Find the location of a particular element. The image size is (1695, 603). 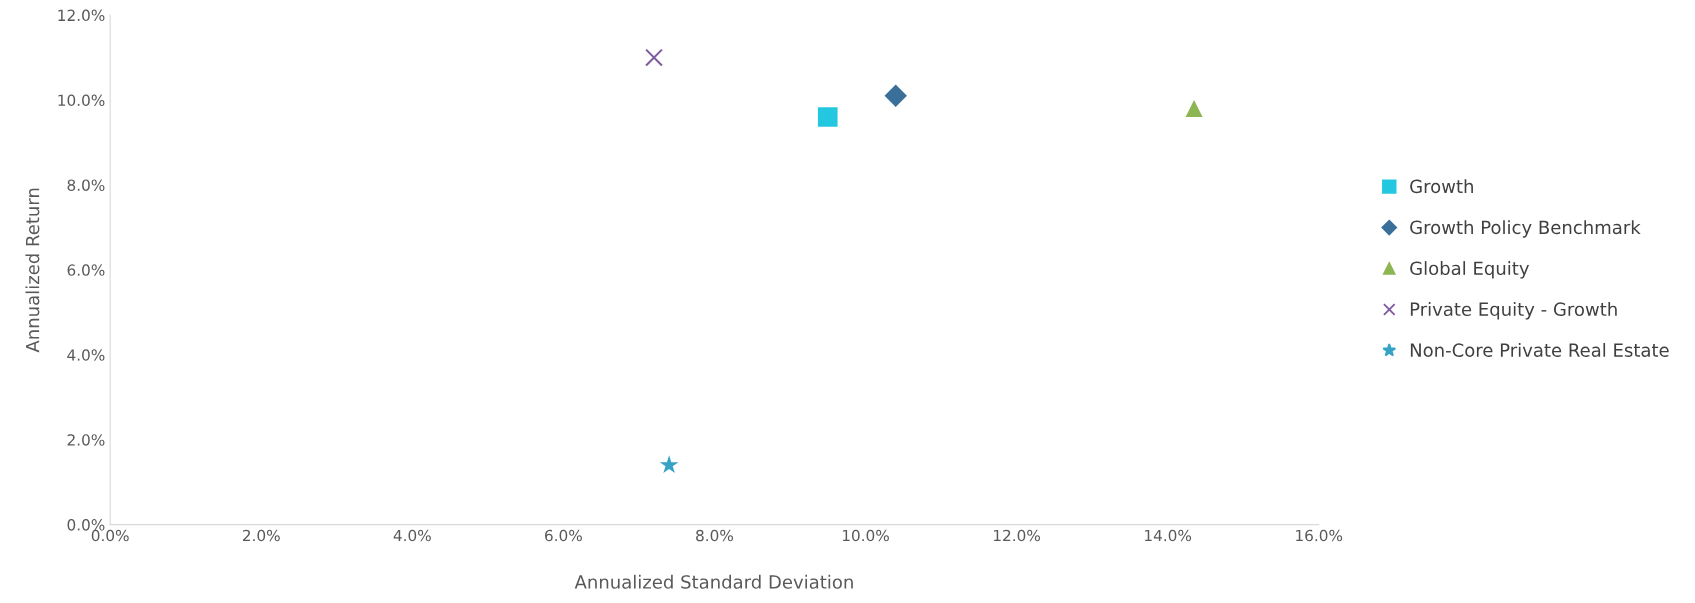

x-tick-label: 6.0% is located at coordinates (563, 535).